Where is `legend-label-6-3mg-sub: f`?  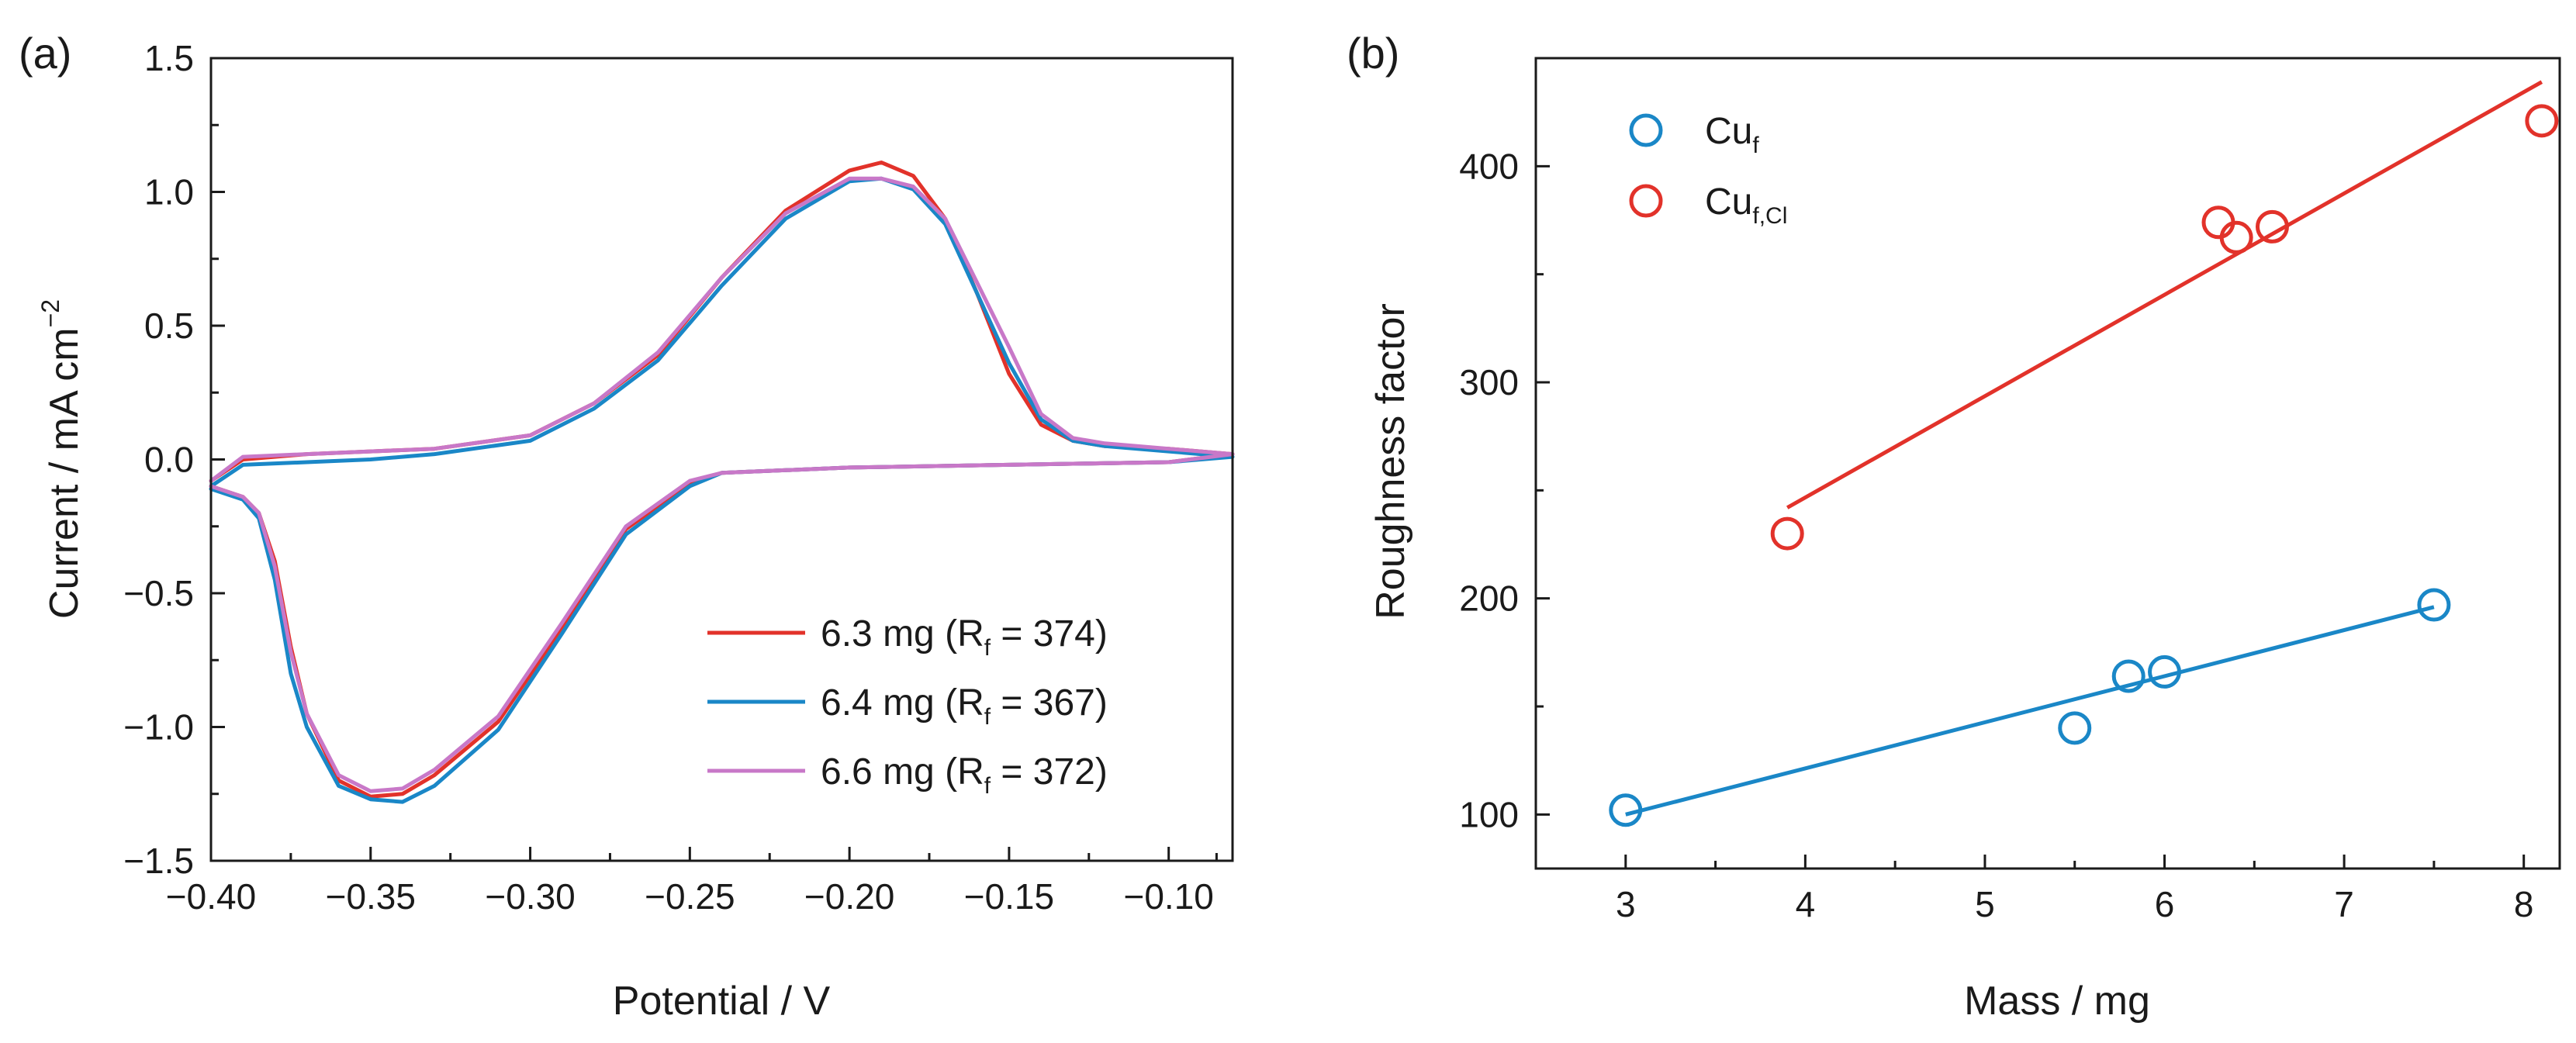
legend-label-6-3mg-sub: f is located at coordinates (987, 648).